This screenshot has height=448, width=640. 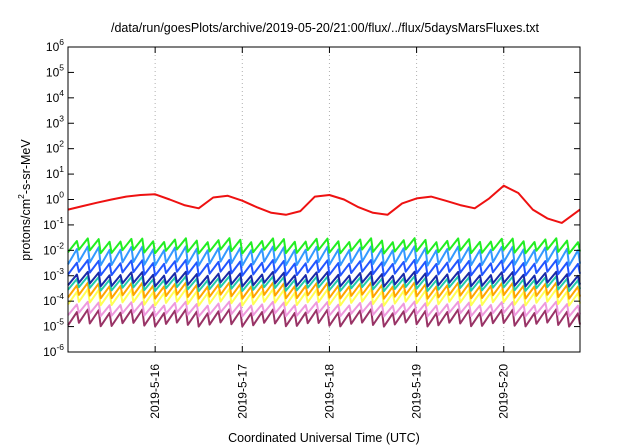 I want to click on x-tick-label: 2019-5-20, so click(x=504, y=391).